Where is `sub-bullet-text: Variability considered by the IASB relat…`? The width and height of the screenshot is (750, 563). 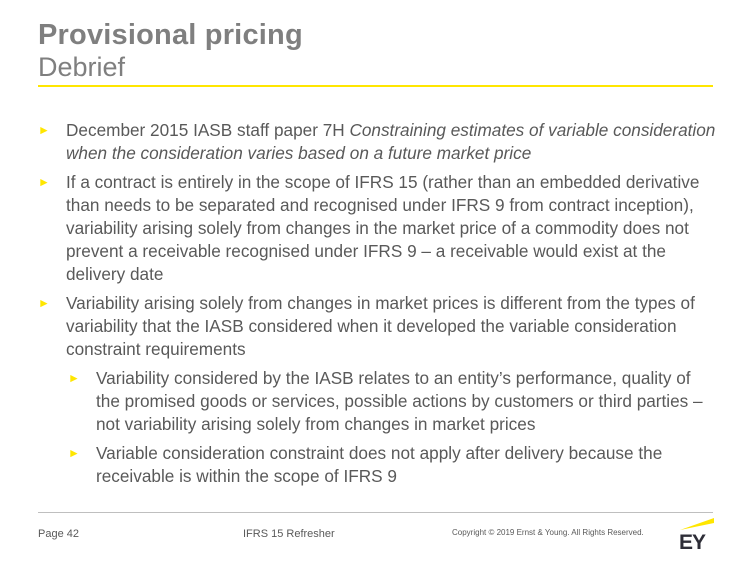
sub-bullet-text: Variability considered by the IASB relat… is located at coordinates (399, 401).